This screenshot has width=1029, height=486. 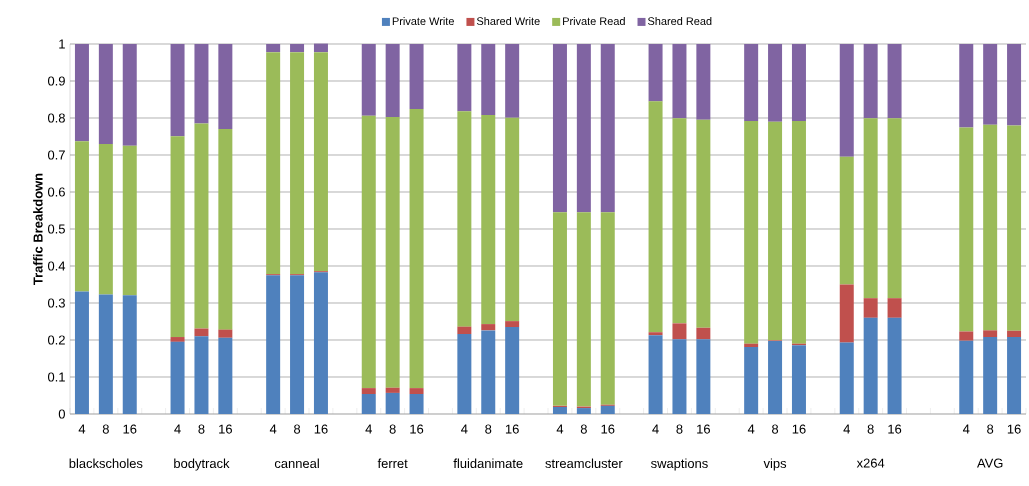 I want to click on text: canneal, so click(x=296, y=463).